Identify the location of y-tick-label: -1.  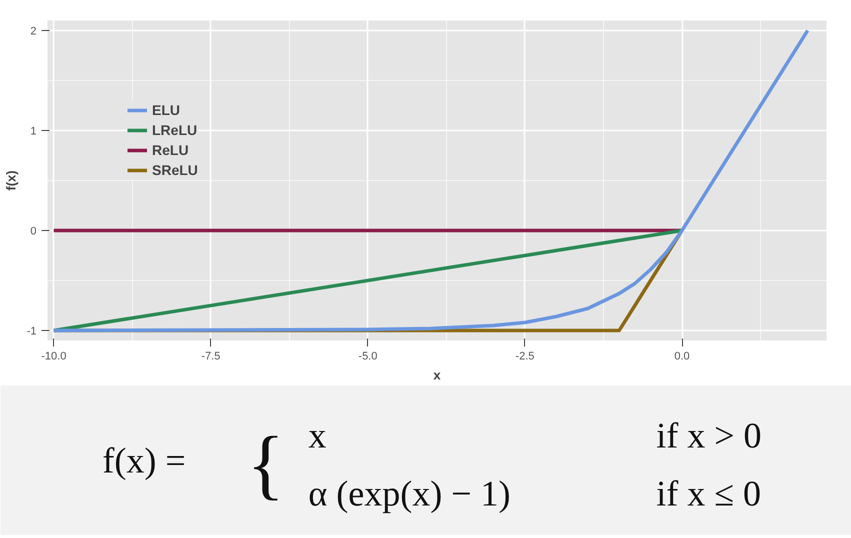
(31, 332).